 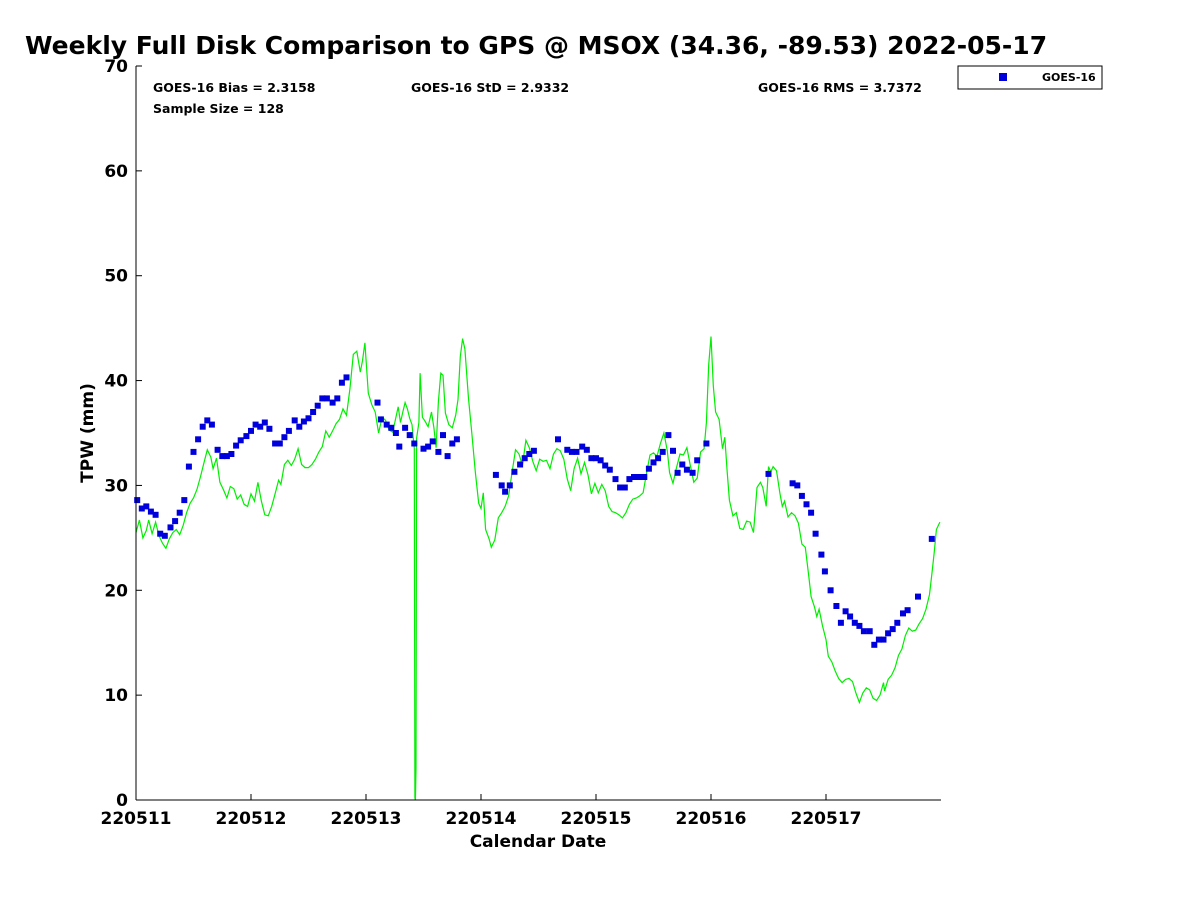 What do you see at coordinates (366, 819) in the screenshot?
I see `x-tick-label: 220513` at bounding box center [366, 819].